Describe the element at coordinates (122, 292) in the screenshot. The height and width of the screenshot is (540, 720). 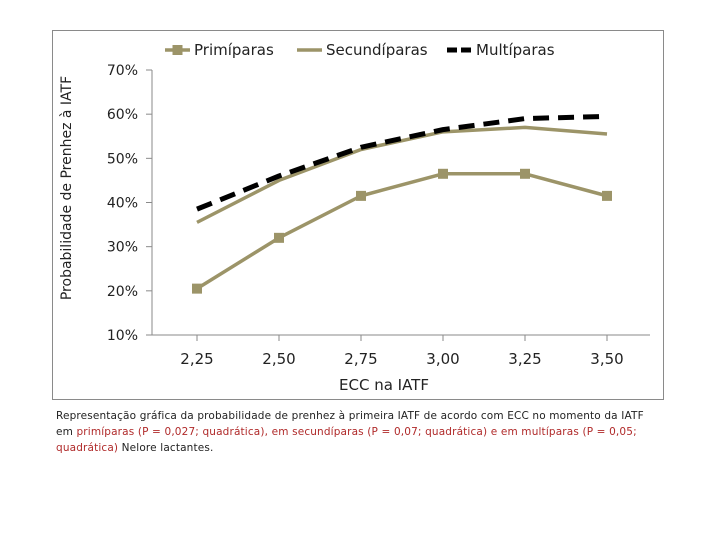
I see `y-tick-label: 20%` at that location.